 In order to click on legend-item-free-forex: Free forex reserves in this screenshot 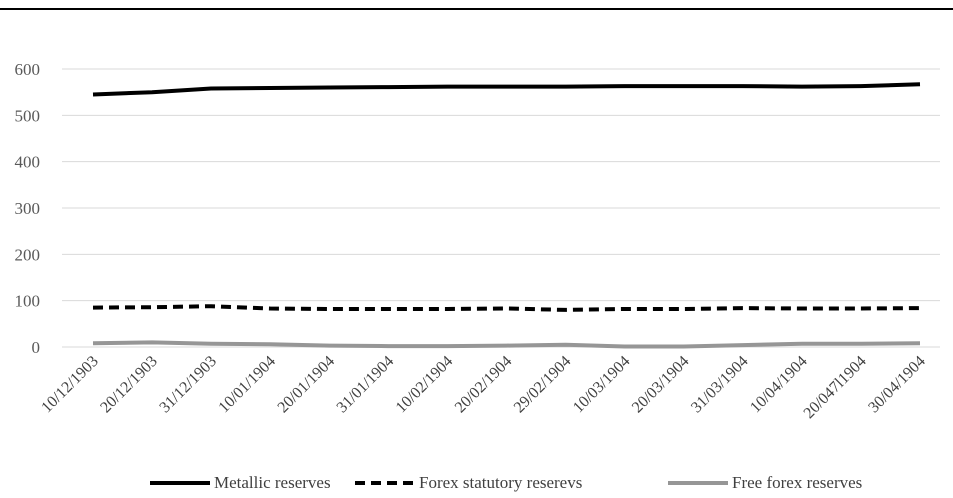, I will do `click(765, 483)`.